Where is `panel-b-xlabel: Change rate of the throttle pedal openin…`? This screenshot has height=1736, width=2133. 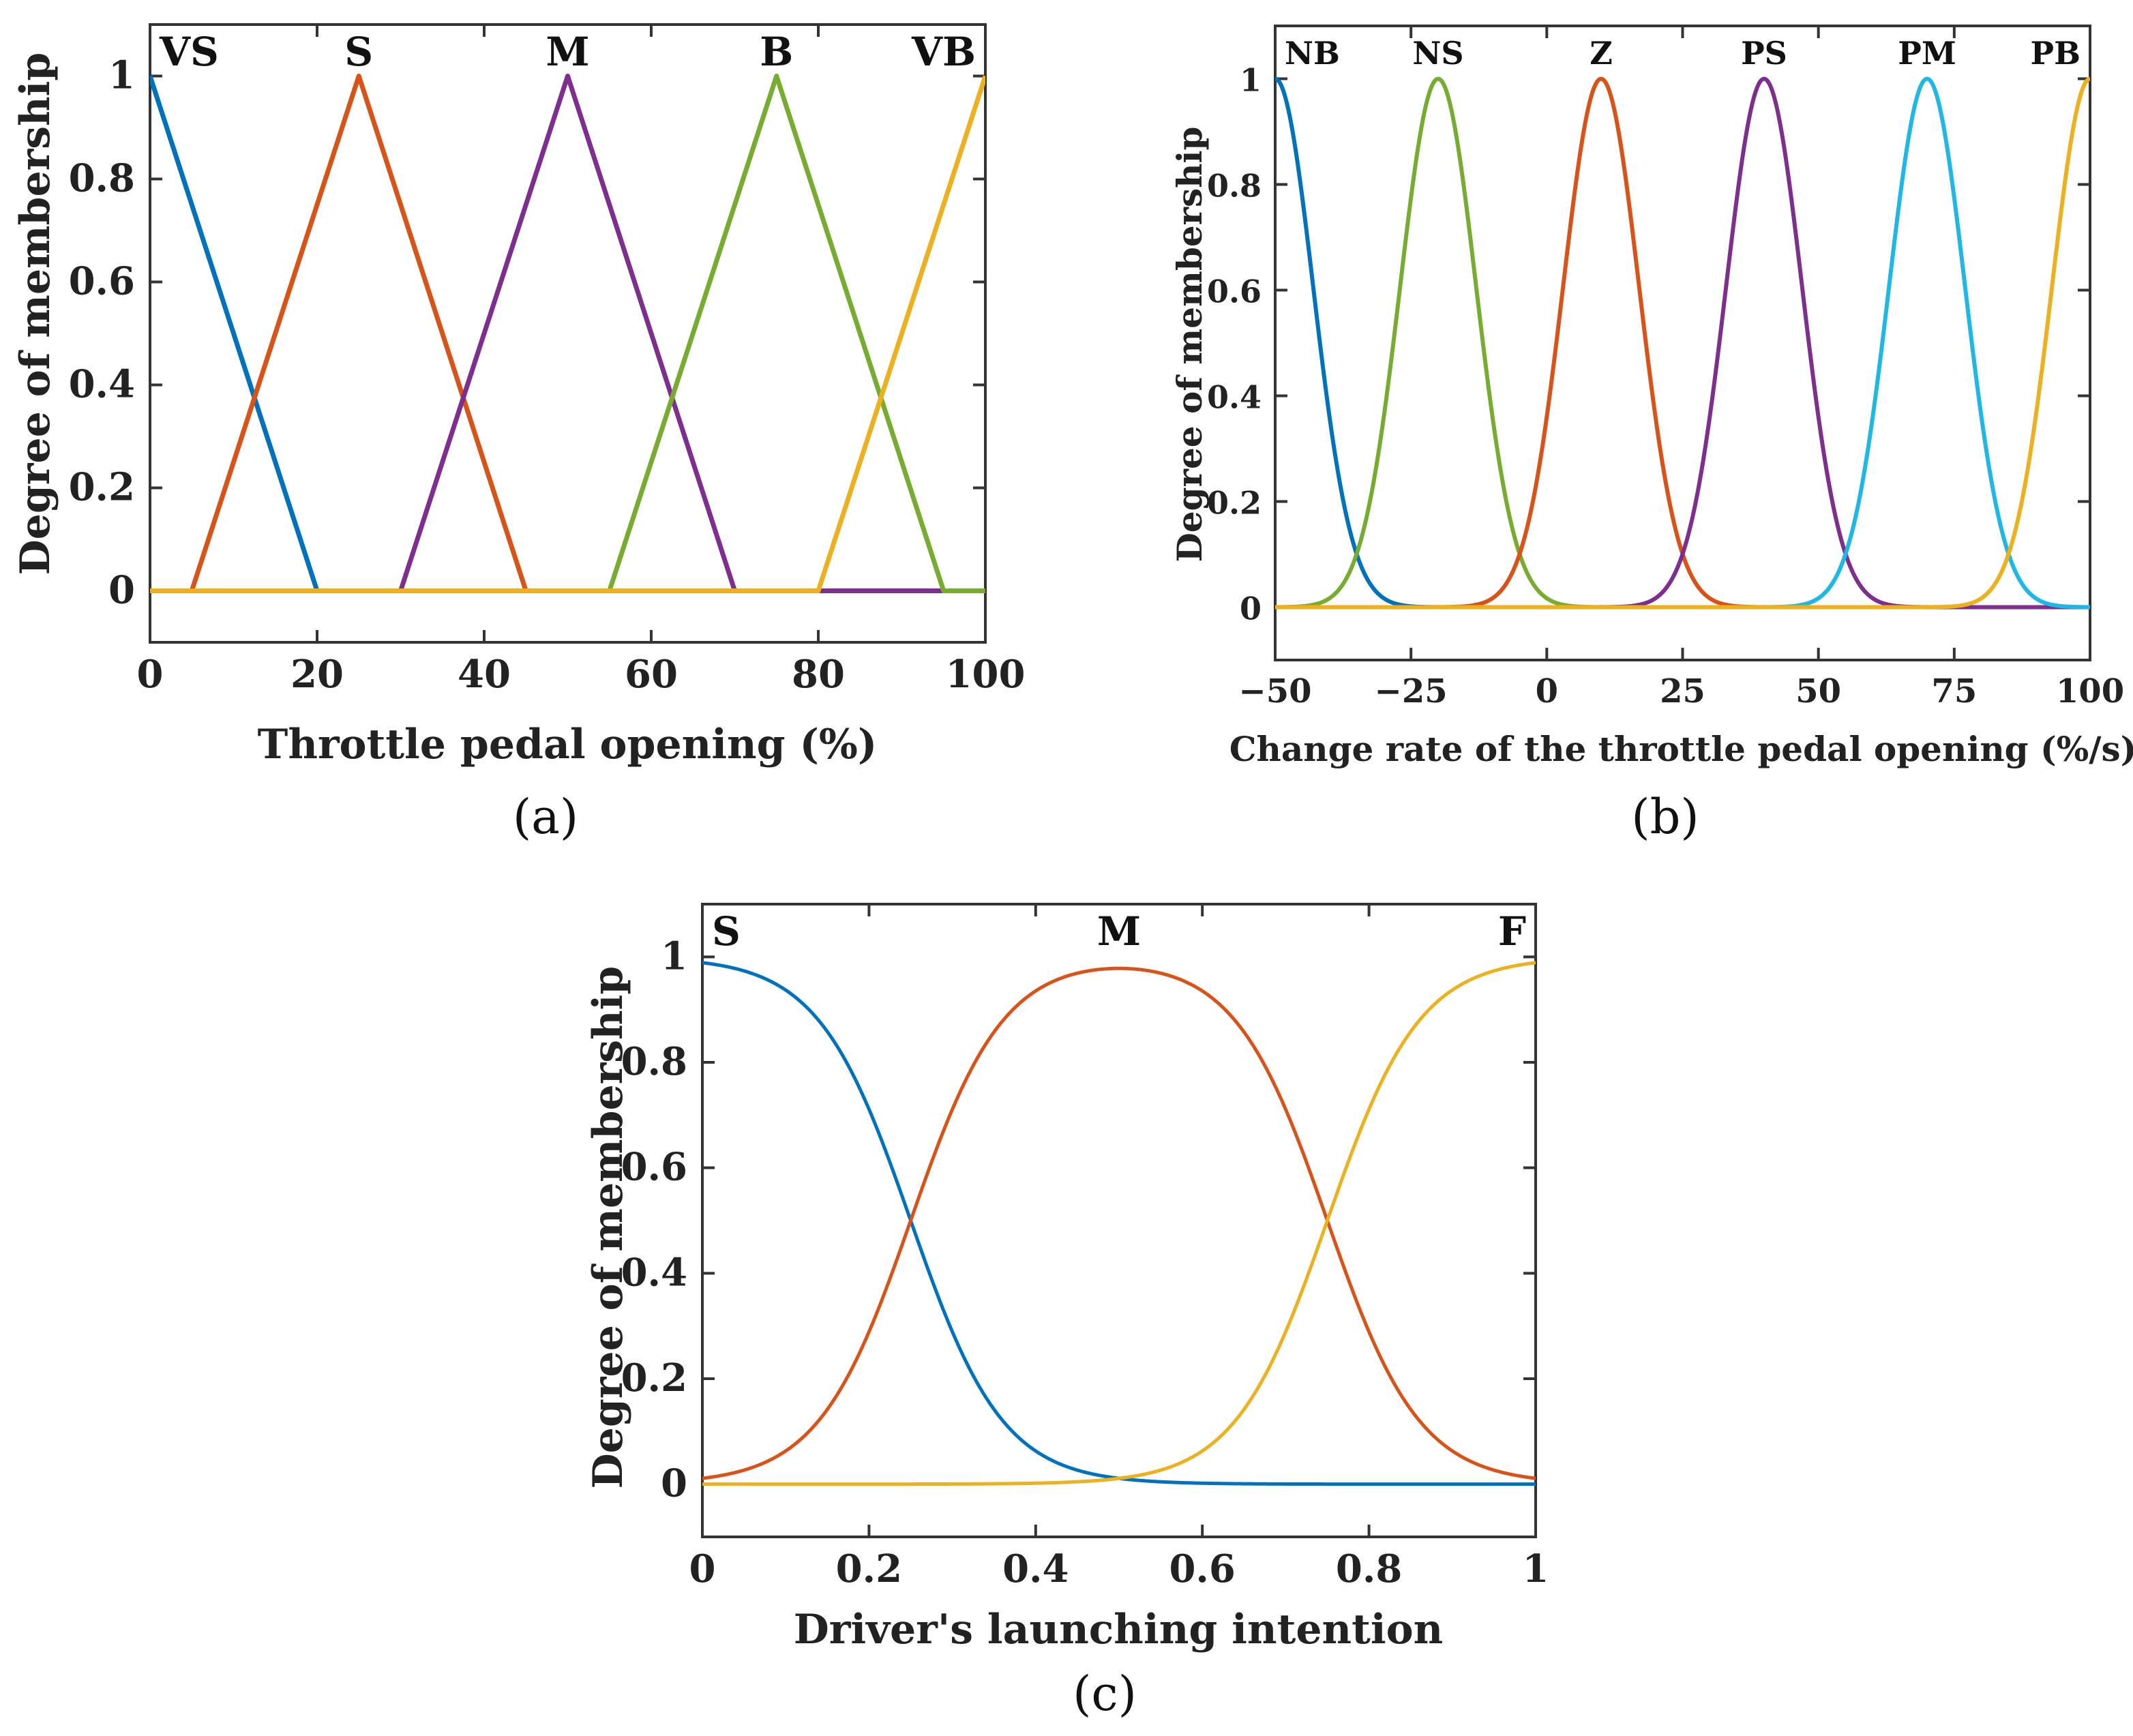
panel-b-xlabel: Change rate of the throttle pedal openin… is located at coordinates (1681, 749).